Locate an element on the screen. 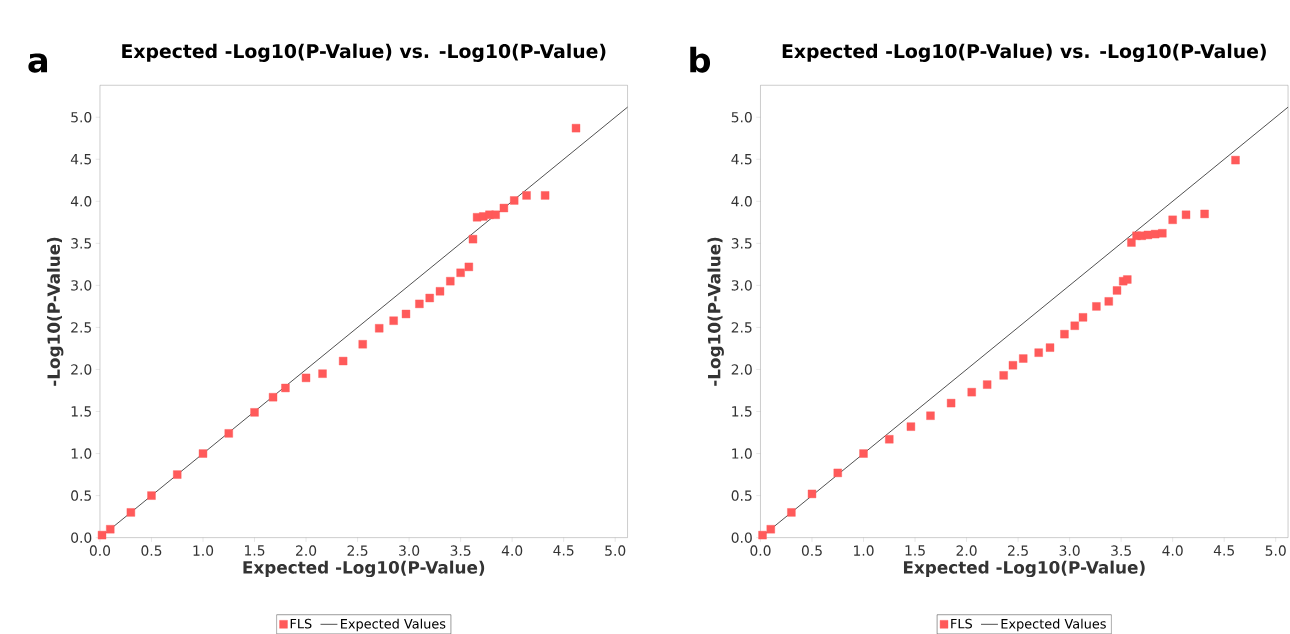 The height and width of the screenshot is (634, 1290). chart-title: Expected -Log10(P-Value) vs. -Log10(P-Value) is located at coordinates (364, 52).